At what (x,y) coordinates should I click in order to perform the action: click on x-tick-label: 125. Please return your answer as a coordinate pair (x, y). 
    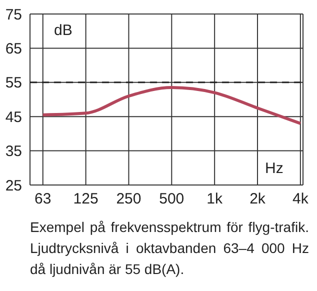
    Looking at the image, I should click on (85, 199).